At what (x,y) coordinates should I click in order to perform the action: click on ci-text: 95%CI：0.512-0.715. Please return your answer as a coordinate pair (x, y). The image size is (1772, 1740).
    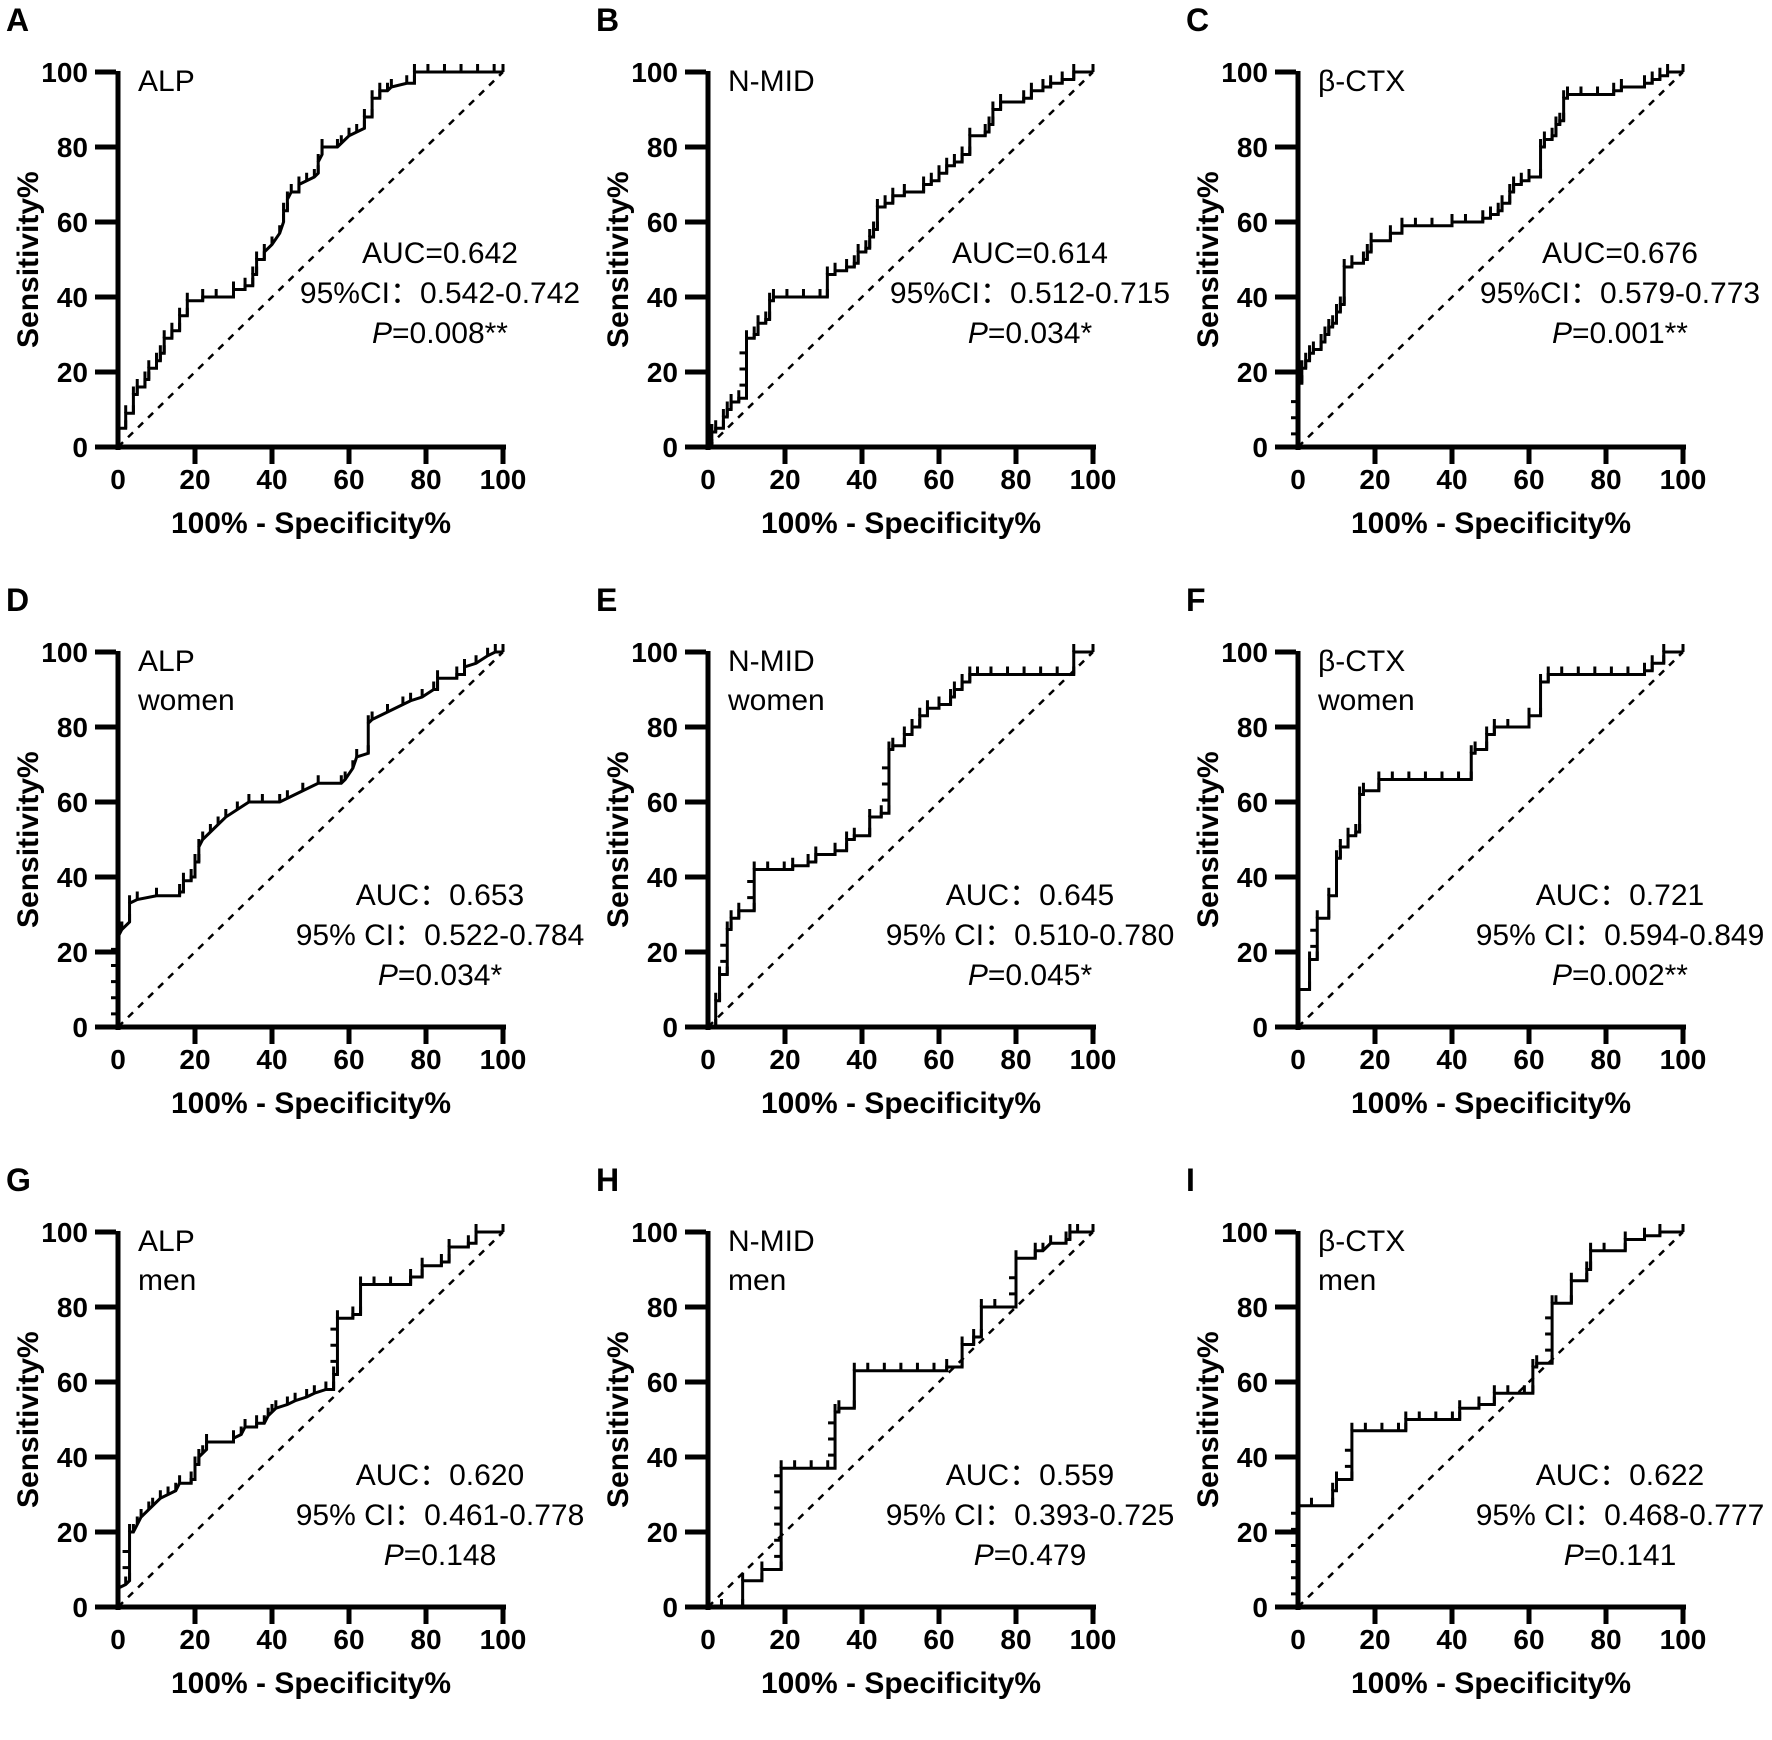
    Looking at the image, I should click on (1030, 293).